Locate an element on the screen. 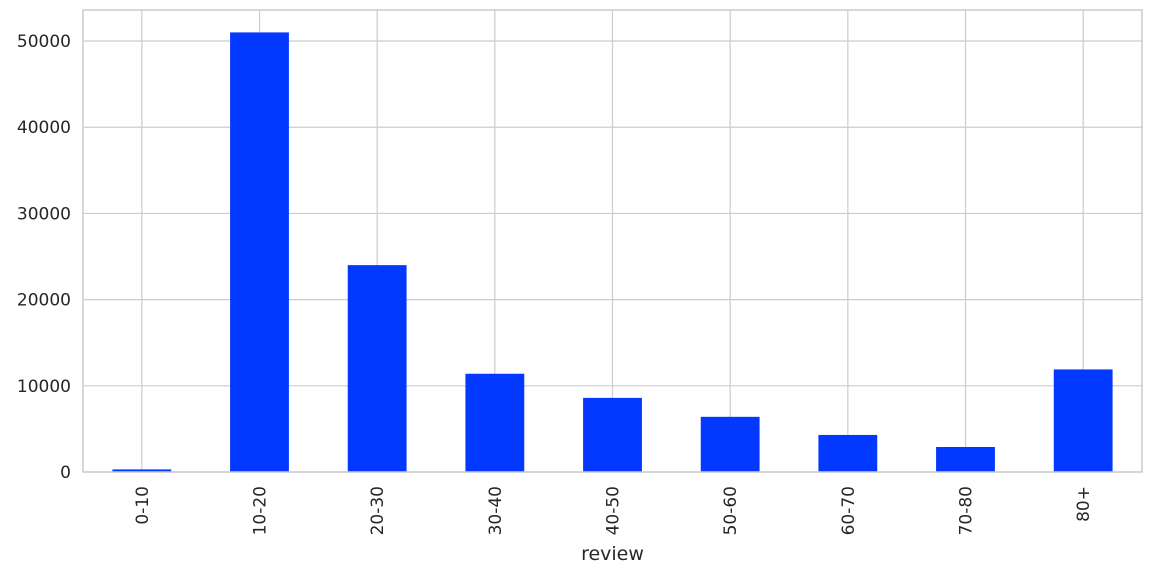 Image resolution: width=1176 pixels, height=573 pixels. y-tick-labels: 0 10000 20000 30000 40000 50000 is located at coordinates (44, 257).